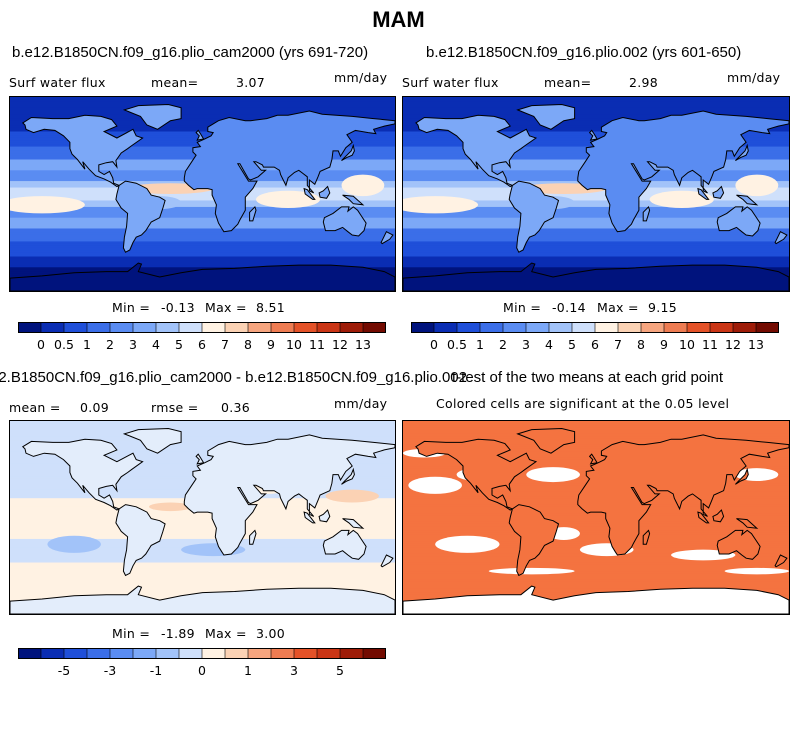 The height and width of the screenshot is (733, 797). Describe the element at coordinates (361, 403) in the screenshot. I see `panel3-units: mm/day` at that location.